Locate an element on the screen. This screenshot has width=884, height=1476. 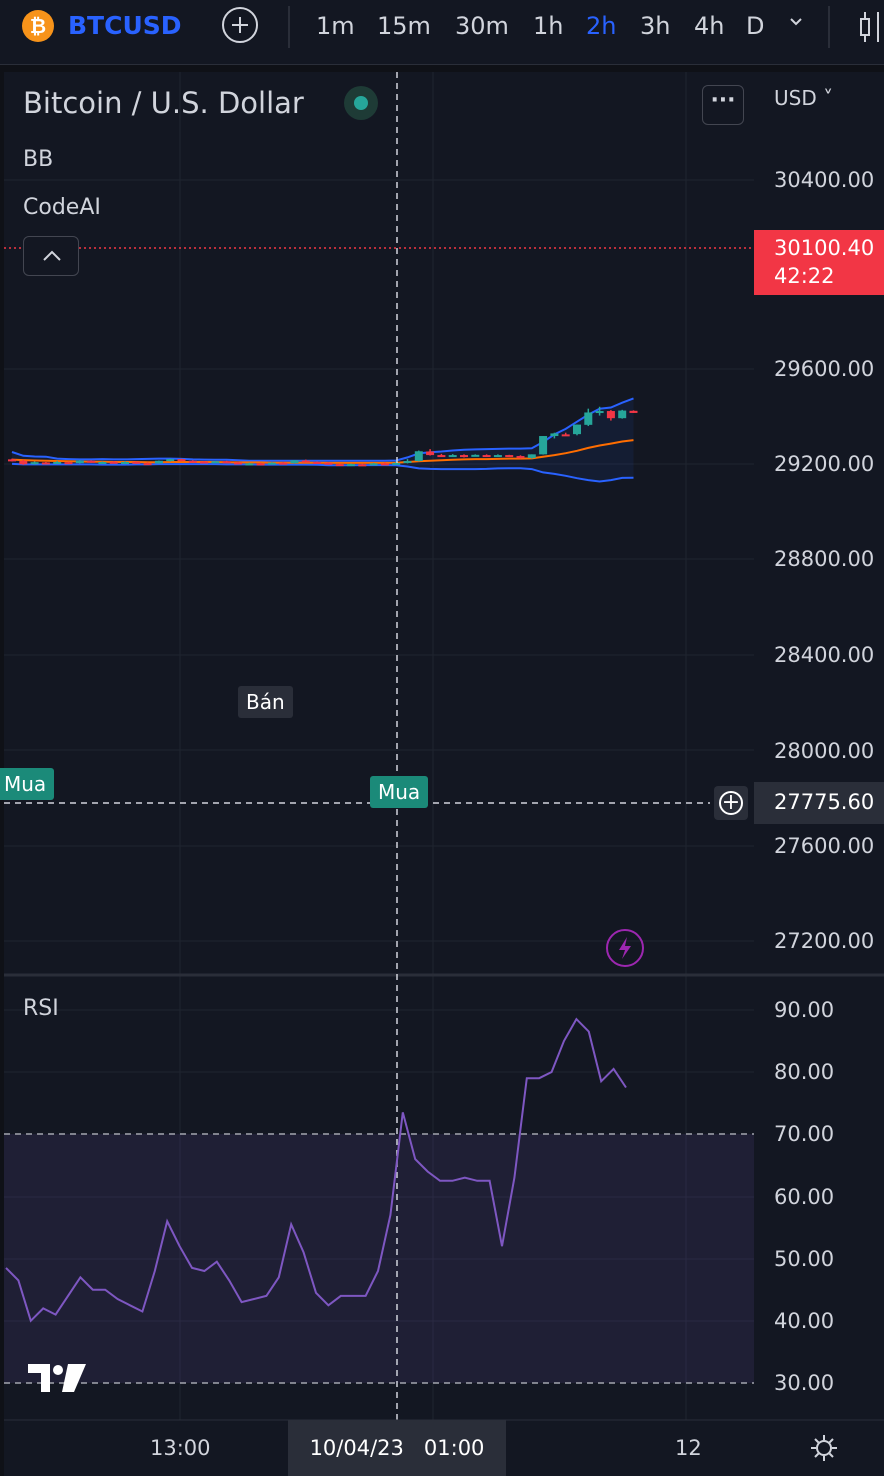
rsi-axis-label: 70.00 is located at coordinates (804, 1134).